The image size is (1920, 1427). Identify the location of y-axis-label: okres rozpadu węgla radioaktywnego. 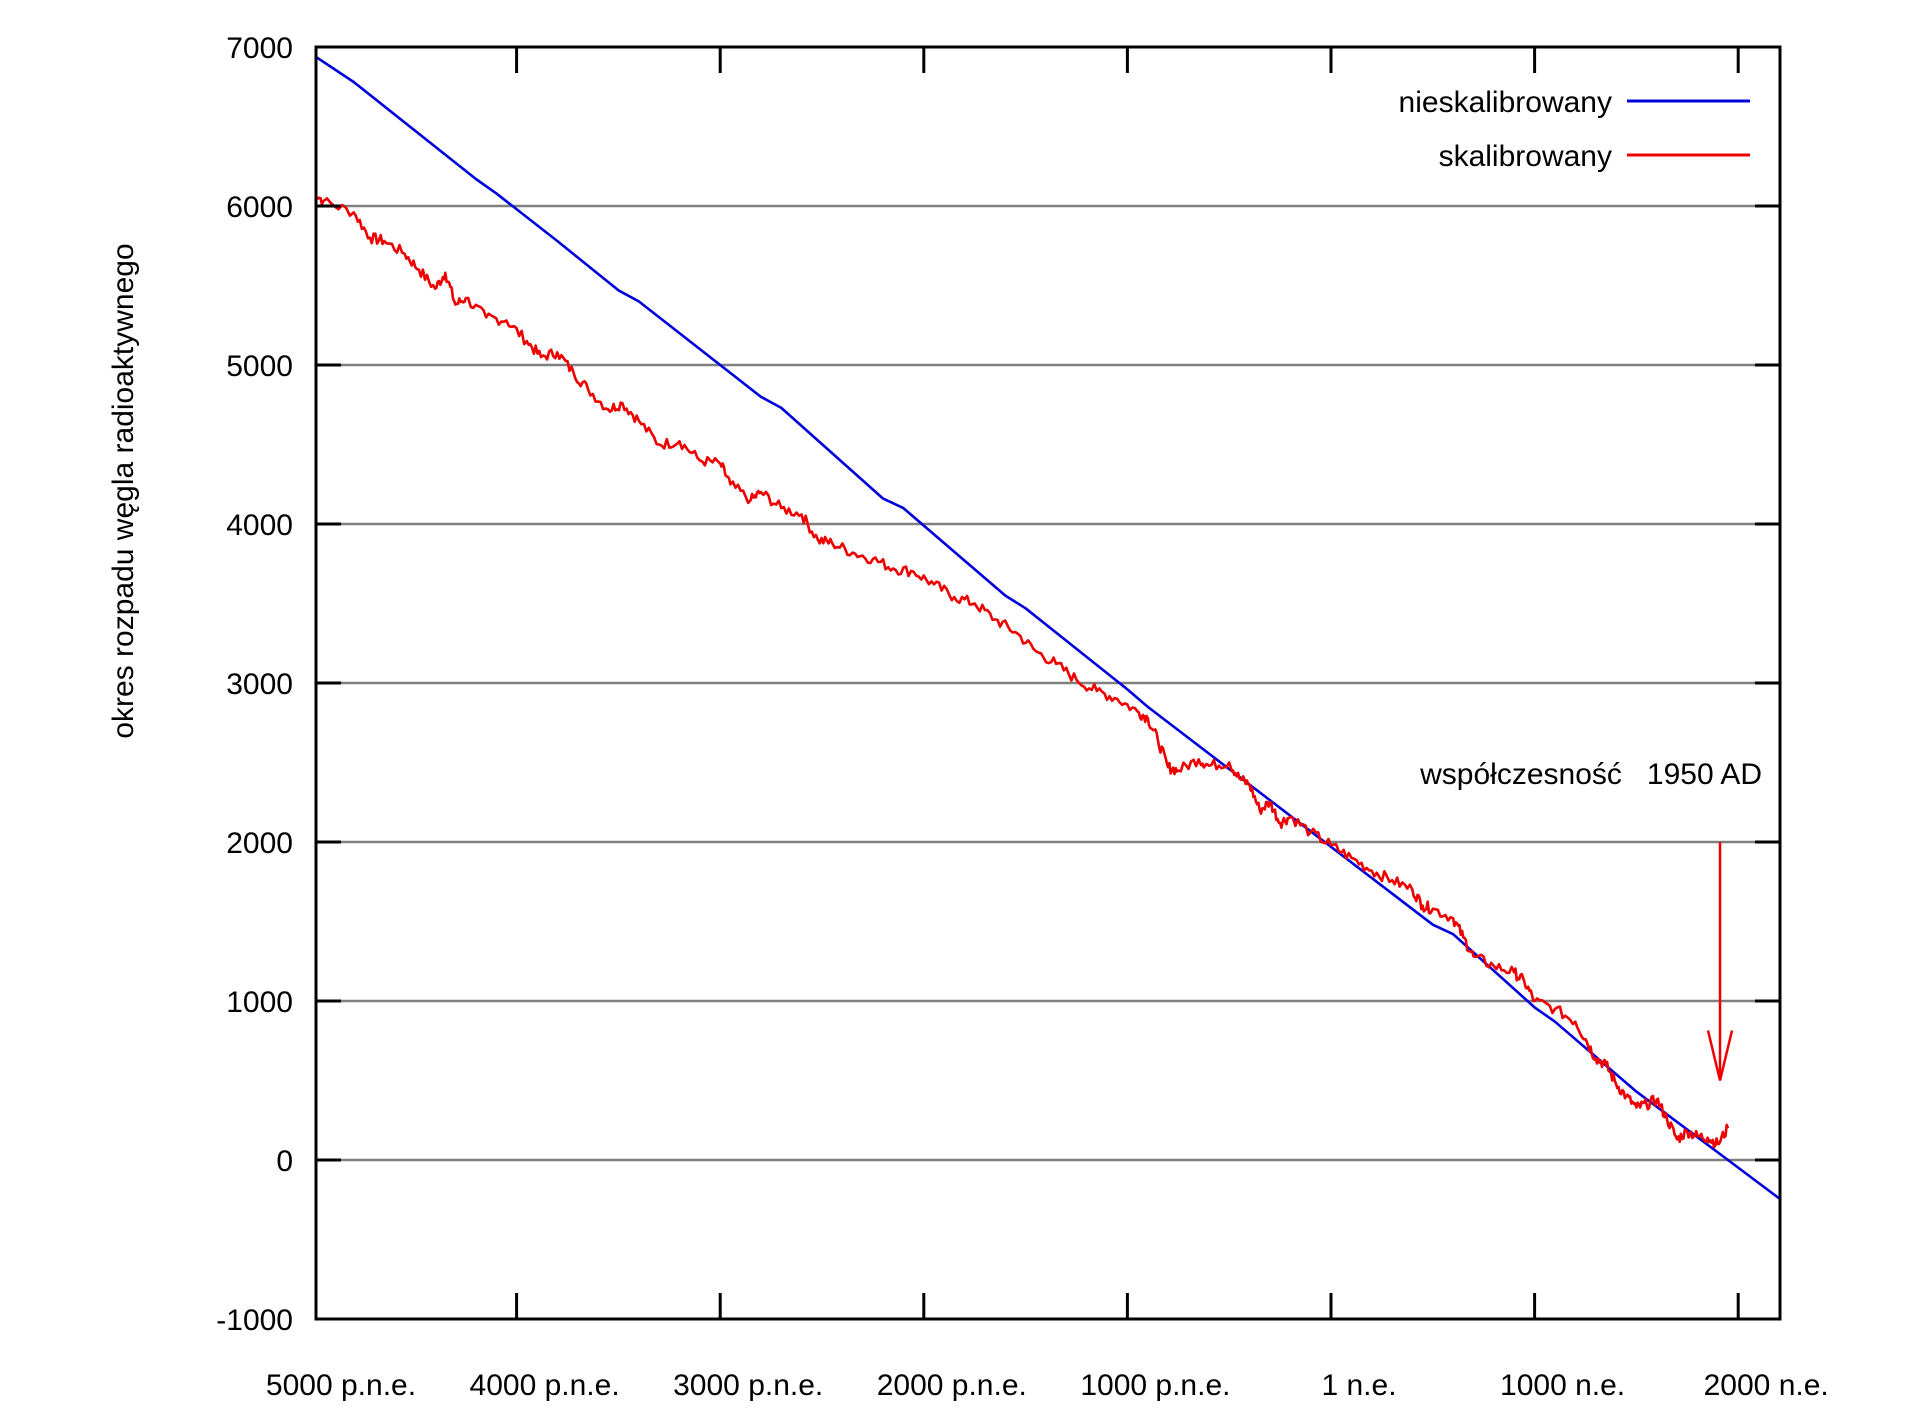
(123, 490).